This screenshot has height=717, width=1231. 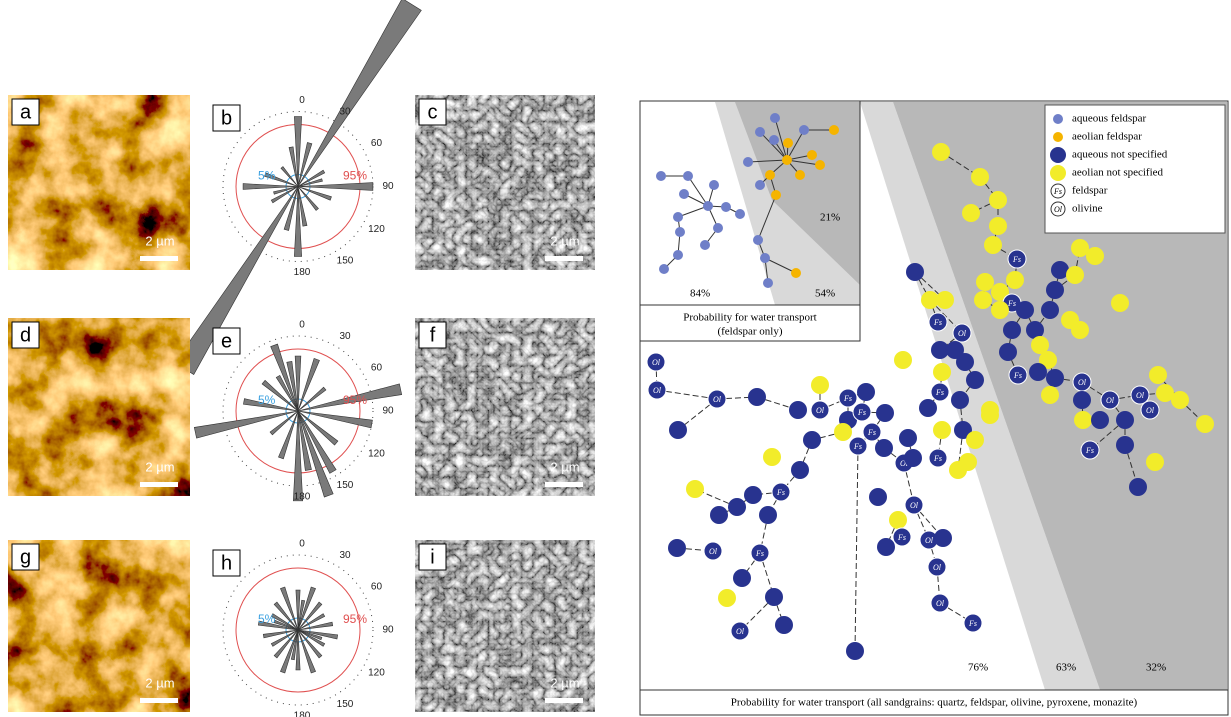 What do you see at coordinates (388, 411) in the screenshot?
I see `angle-label: 90` at bounding box center [388, 411].